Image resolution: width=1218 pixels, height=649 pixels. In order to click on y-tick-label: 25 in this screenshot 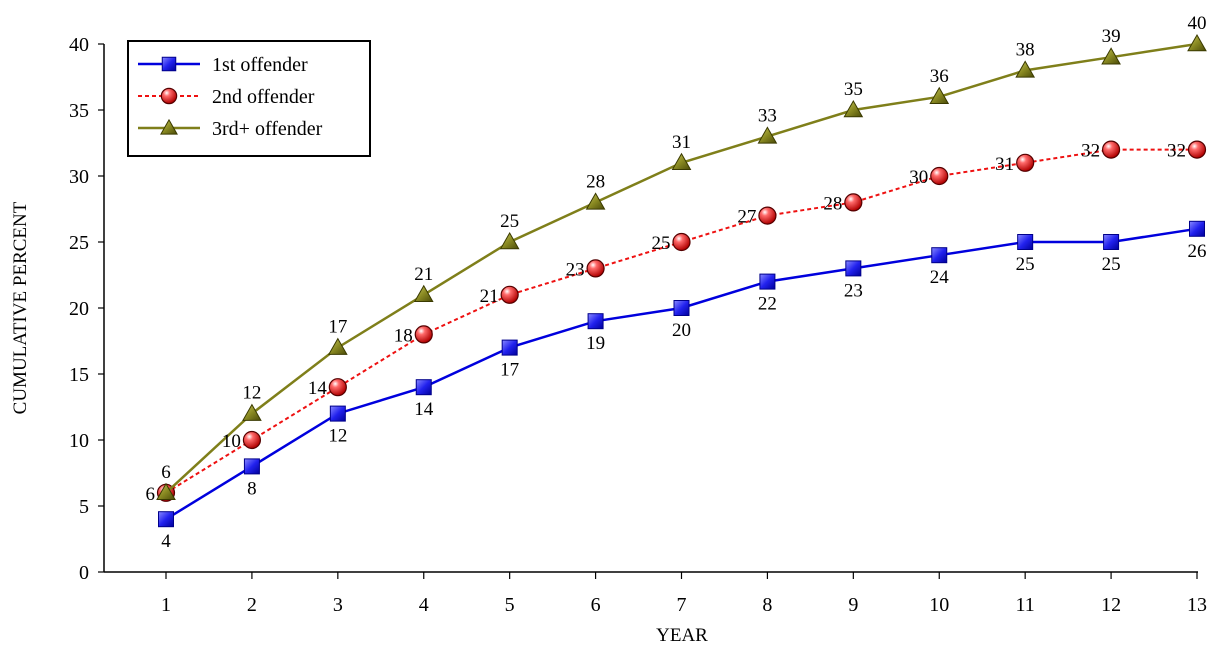, I will do `click(79, 243)`.